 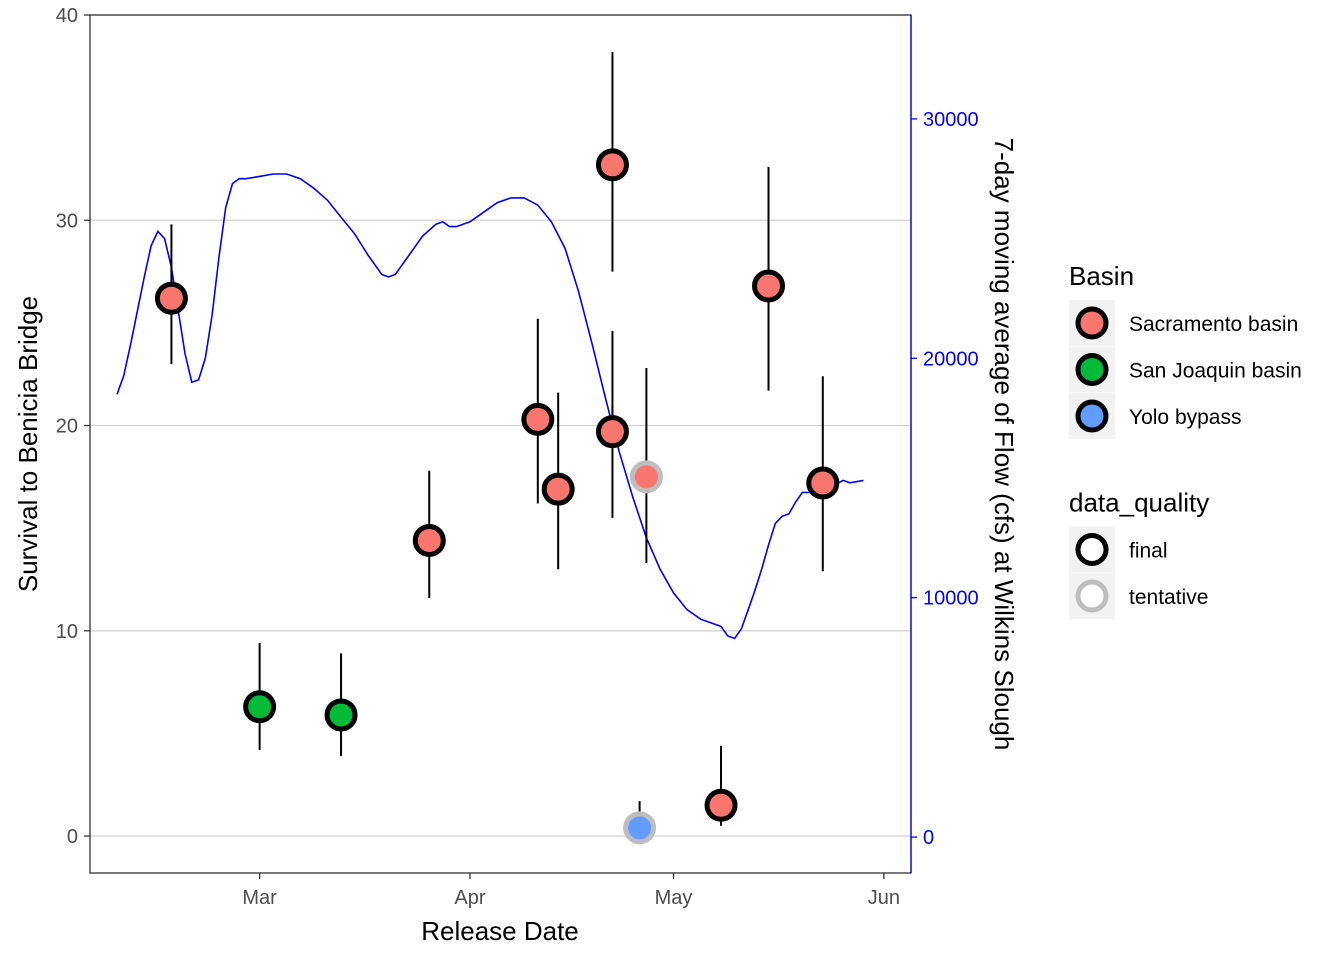 What do you see at coordinates (67, 16) in the screenshot?
I see `y-tick-label: 40` at bounding box center [67, 16].